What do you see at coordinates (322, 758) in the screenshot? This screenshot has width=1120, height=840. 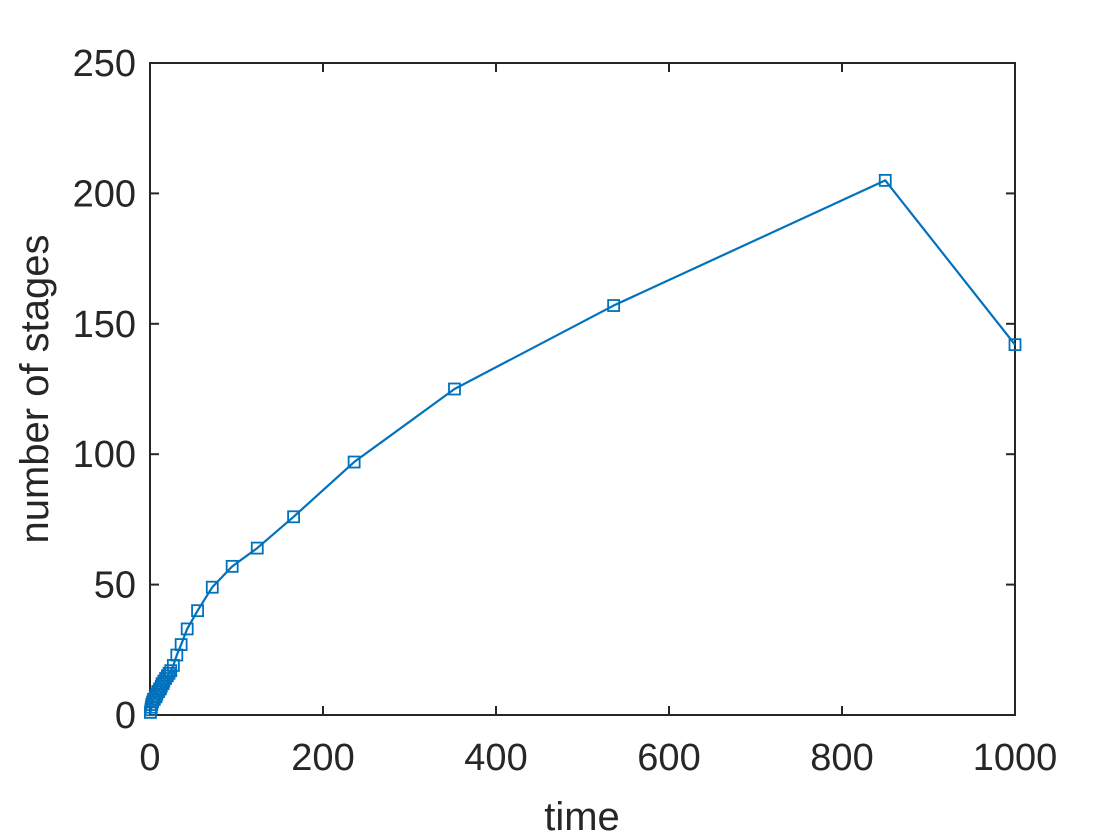 I see `x-tick-label: 200` at bounding box center [322, 758].